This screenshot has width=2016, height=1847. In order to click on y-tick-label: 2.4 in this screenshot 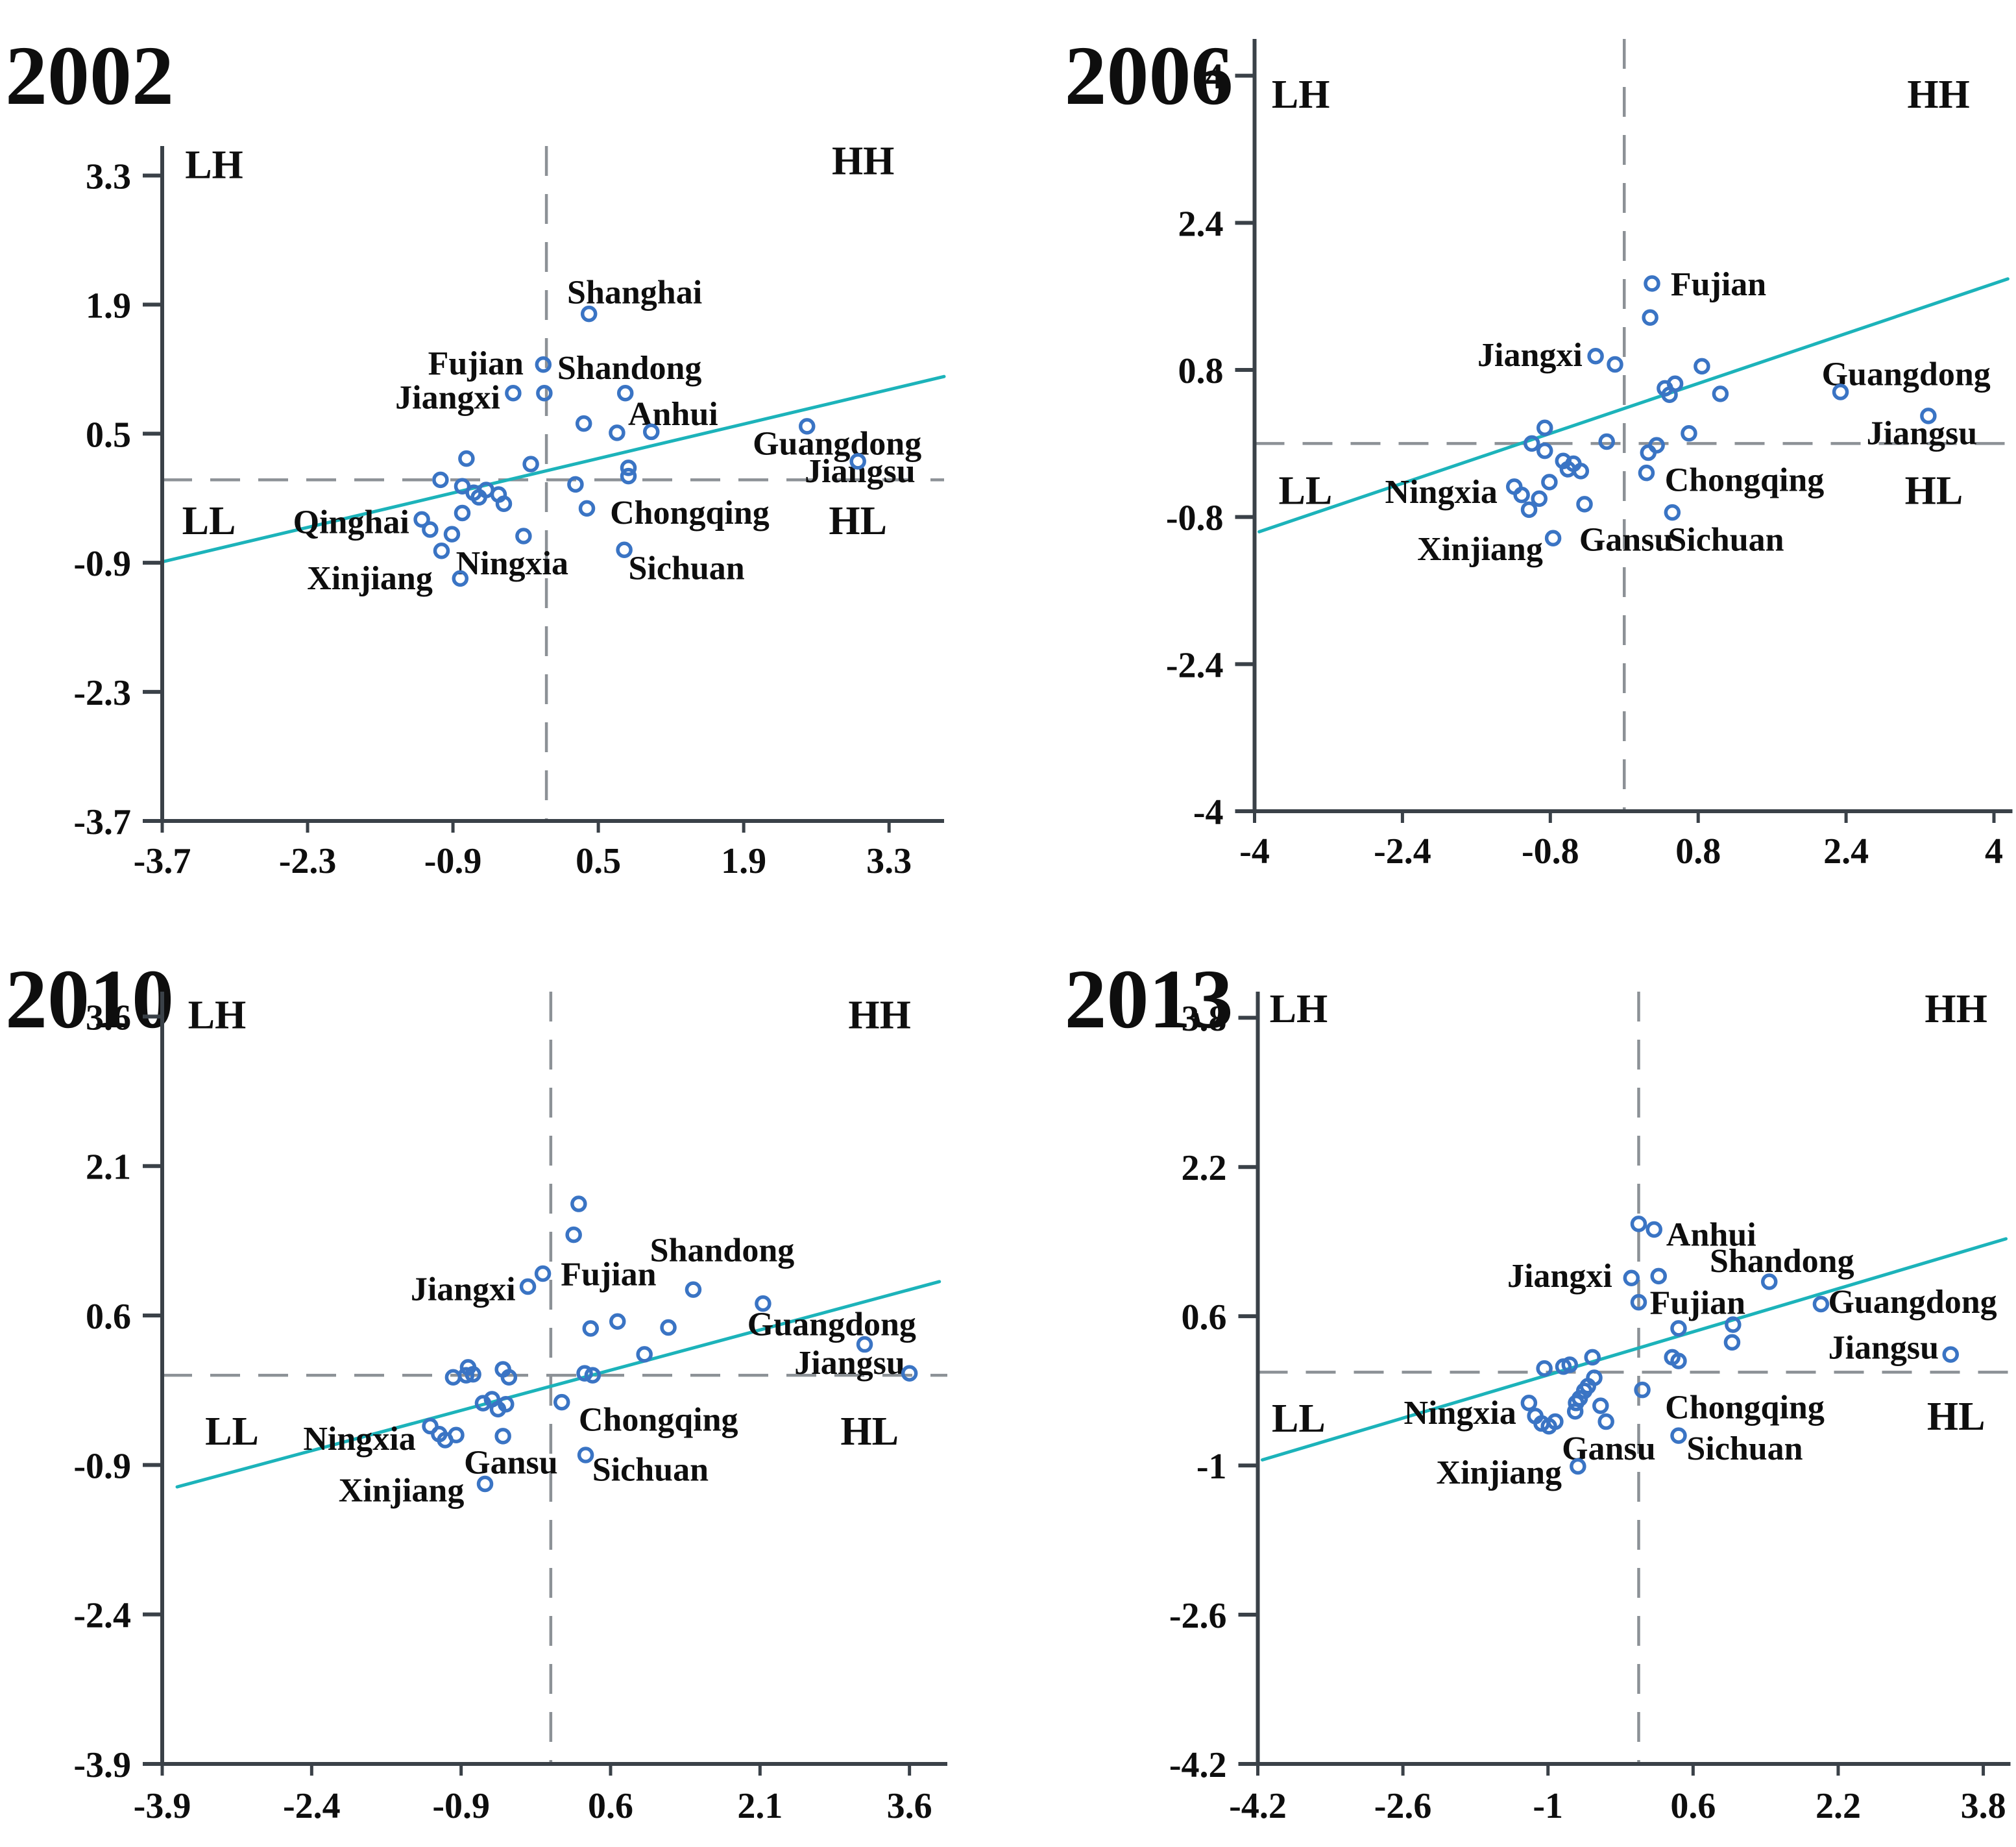, I will do `click(1201, 224)`.